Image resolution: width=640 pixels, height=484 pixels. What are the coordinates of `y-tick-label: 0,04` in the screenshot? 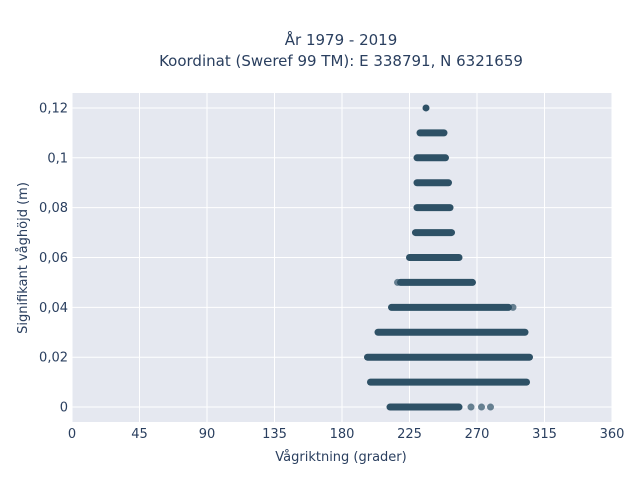 It's located at (53, 308).